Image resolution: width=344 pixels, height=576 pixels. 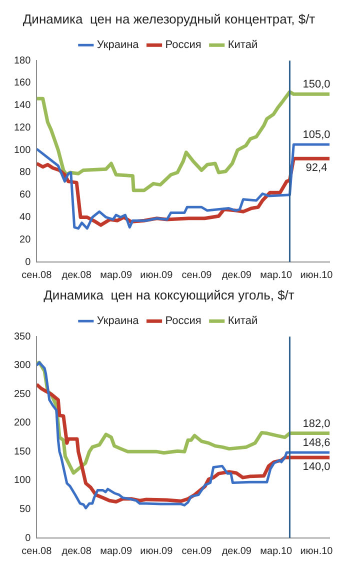 What do you see at coordinates (26, 240) in the screenshot?
I see `y-tick-label: 20` at bounding box center [26, 240].